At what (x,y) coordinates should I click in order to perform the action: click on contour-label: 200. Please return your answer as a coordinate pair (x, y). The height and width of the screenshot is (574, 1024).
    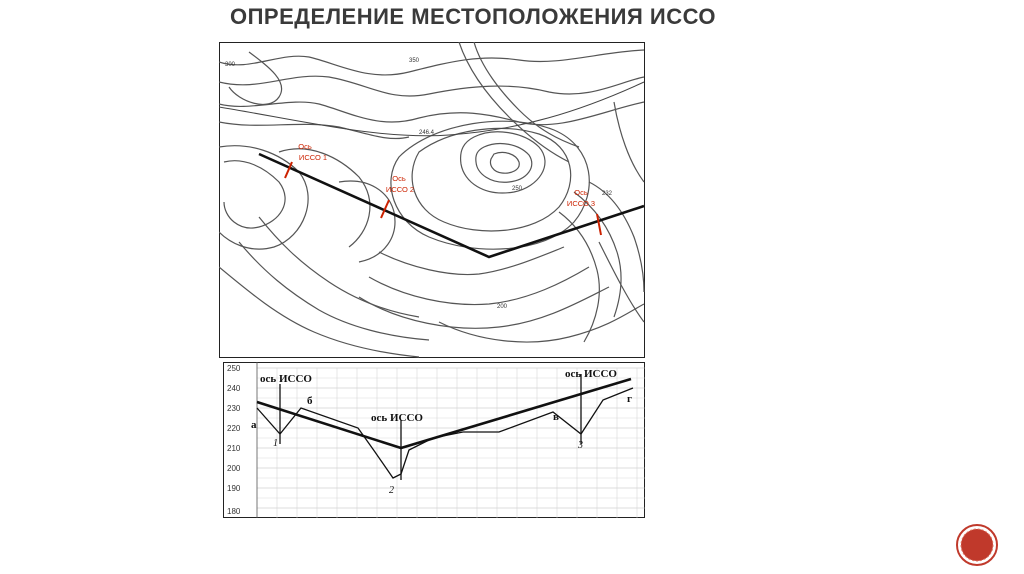
    Looking at the image, I should click on (502, 307).